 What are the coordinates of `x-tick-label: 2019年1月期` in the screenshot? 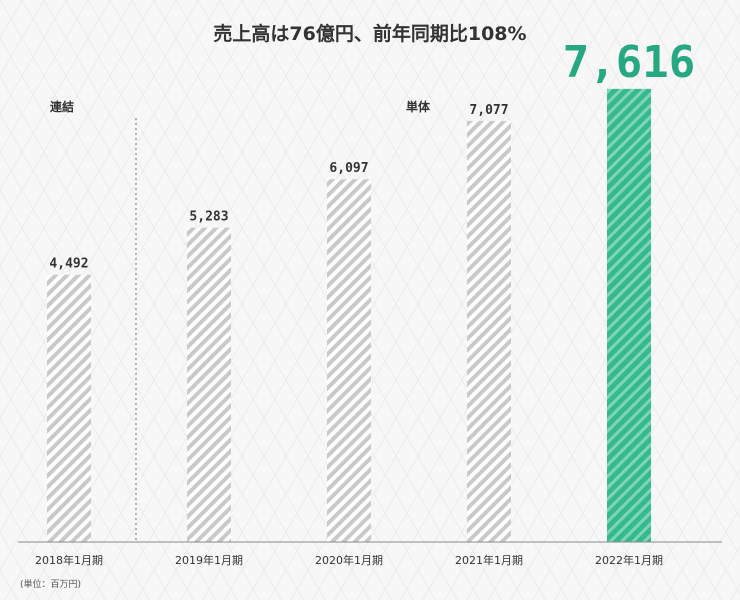 It's located at (209, 560).